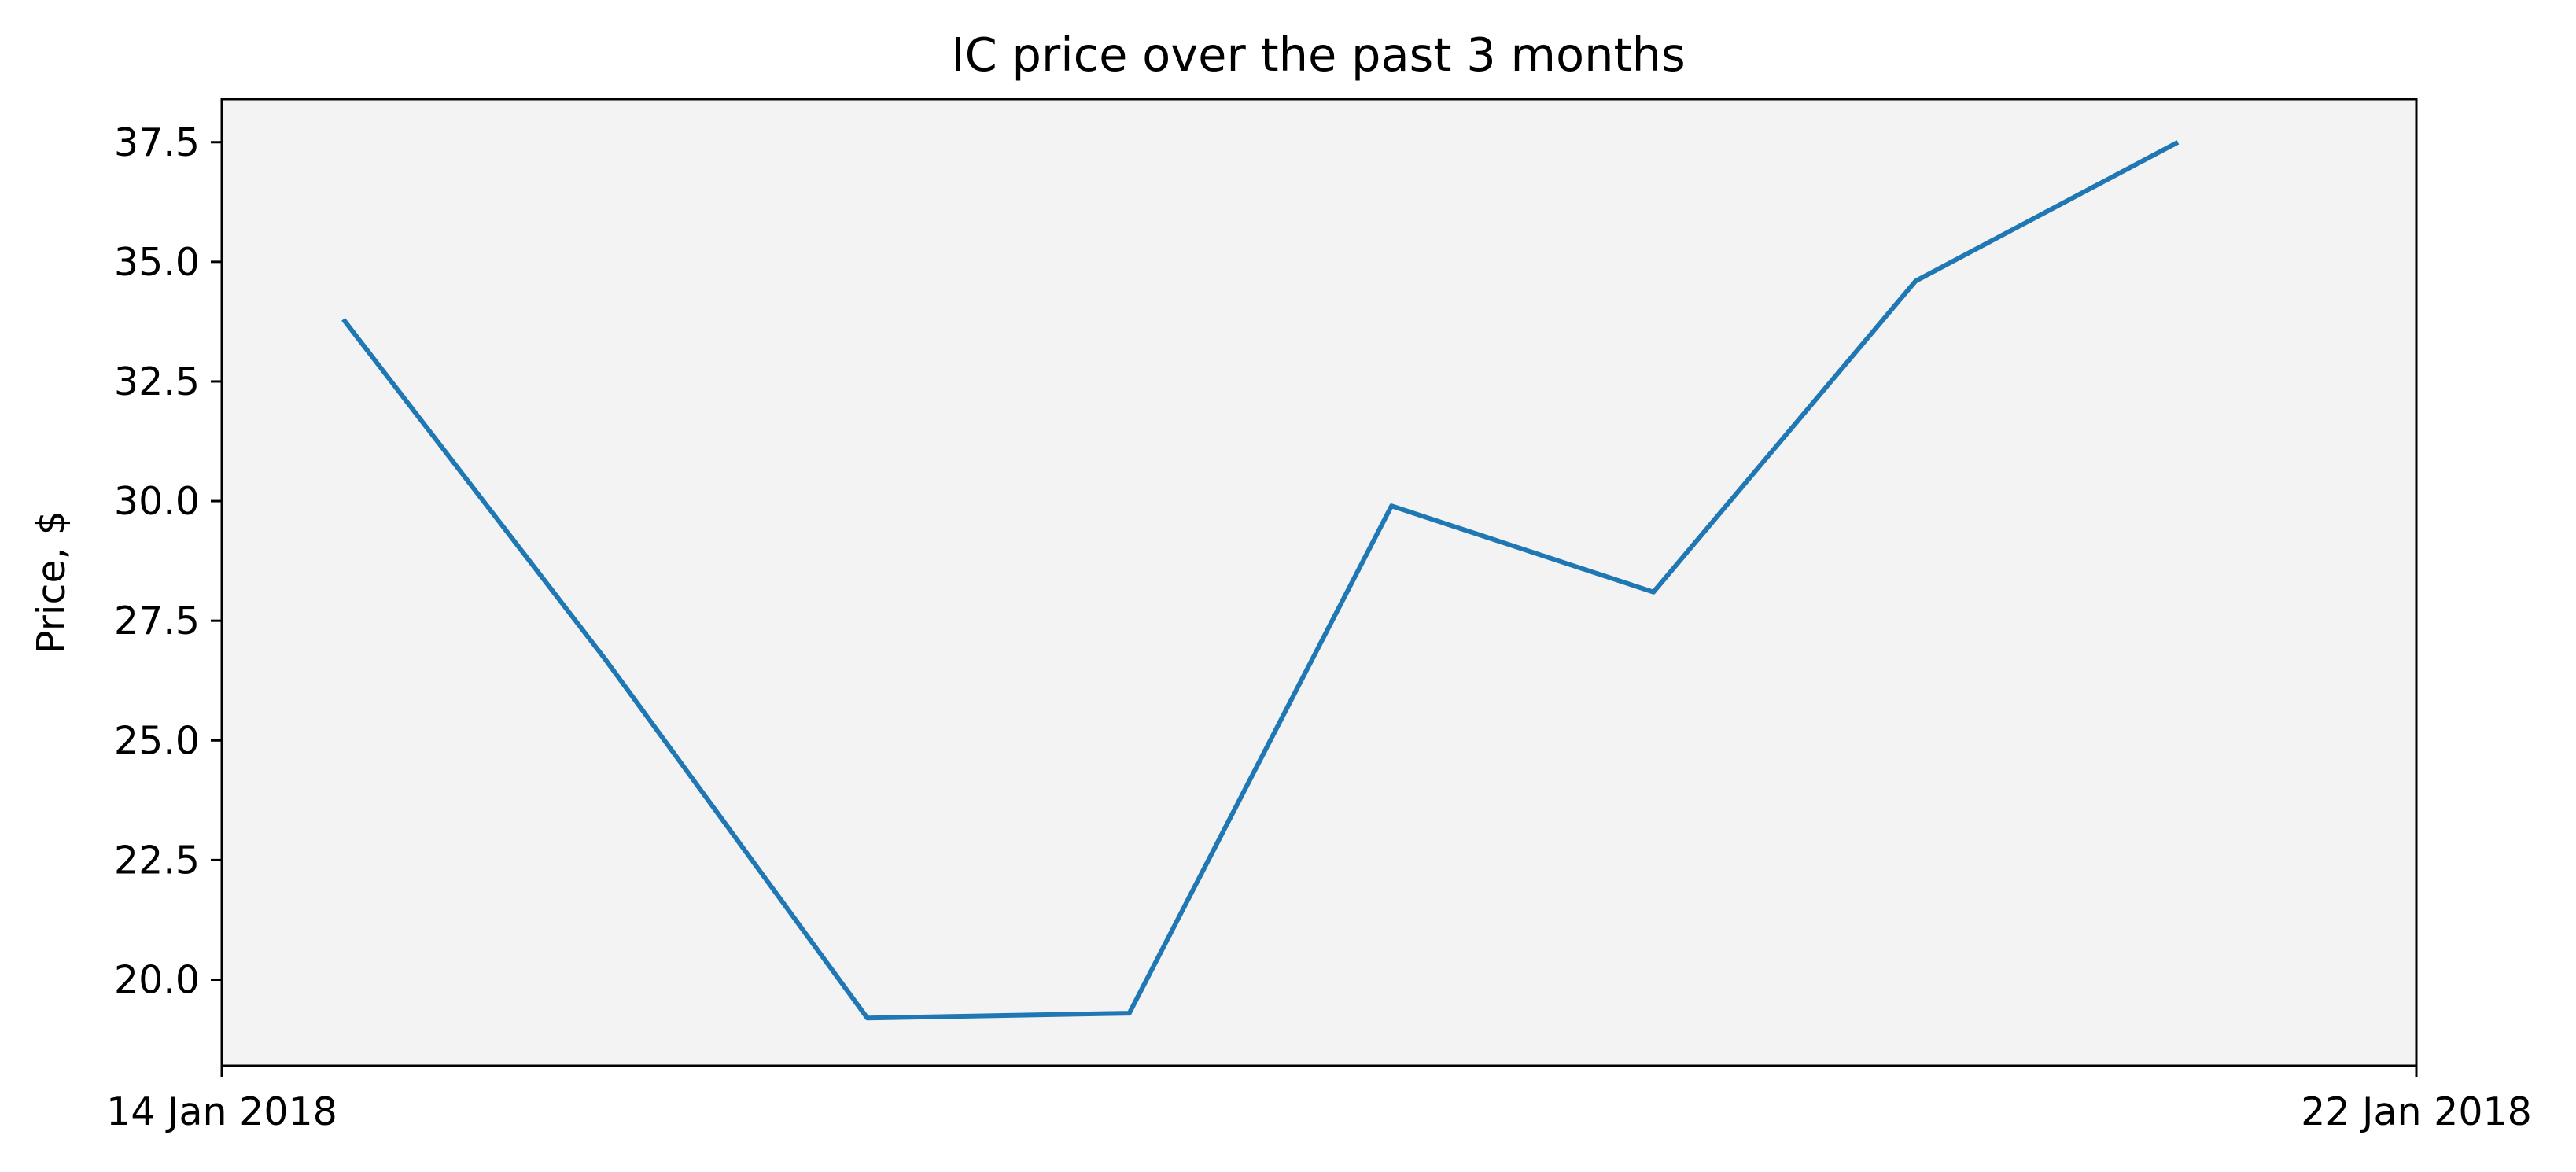  I want to click on y-tick-label: 35.0, so click(157, 262).